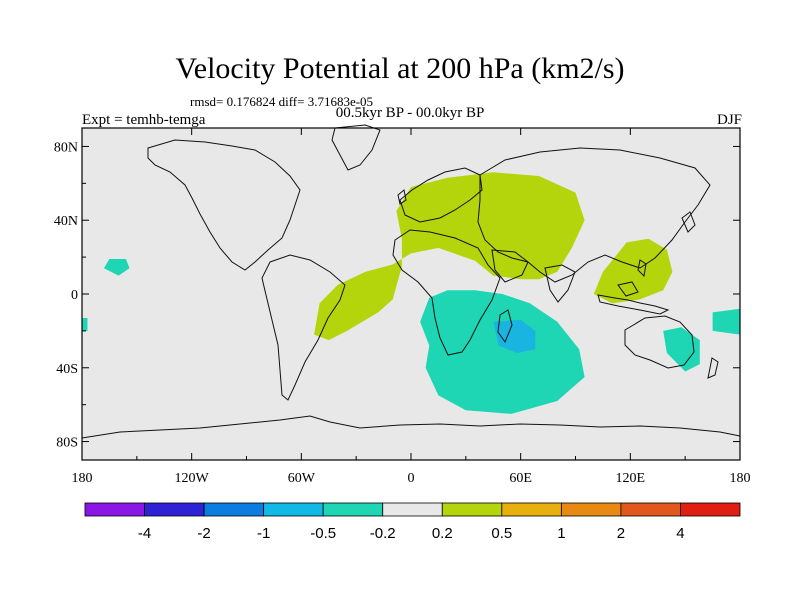  What do you see at coordinates (514, 336) in the screenshot?
I see `region-madagascar-strong-negative` at bounding box center [514, 336].